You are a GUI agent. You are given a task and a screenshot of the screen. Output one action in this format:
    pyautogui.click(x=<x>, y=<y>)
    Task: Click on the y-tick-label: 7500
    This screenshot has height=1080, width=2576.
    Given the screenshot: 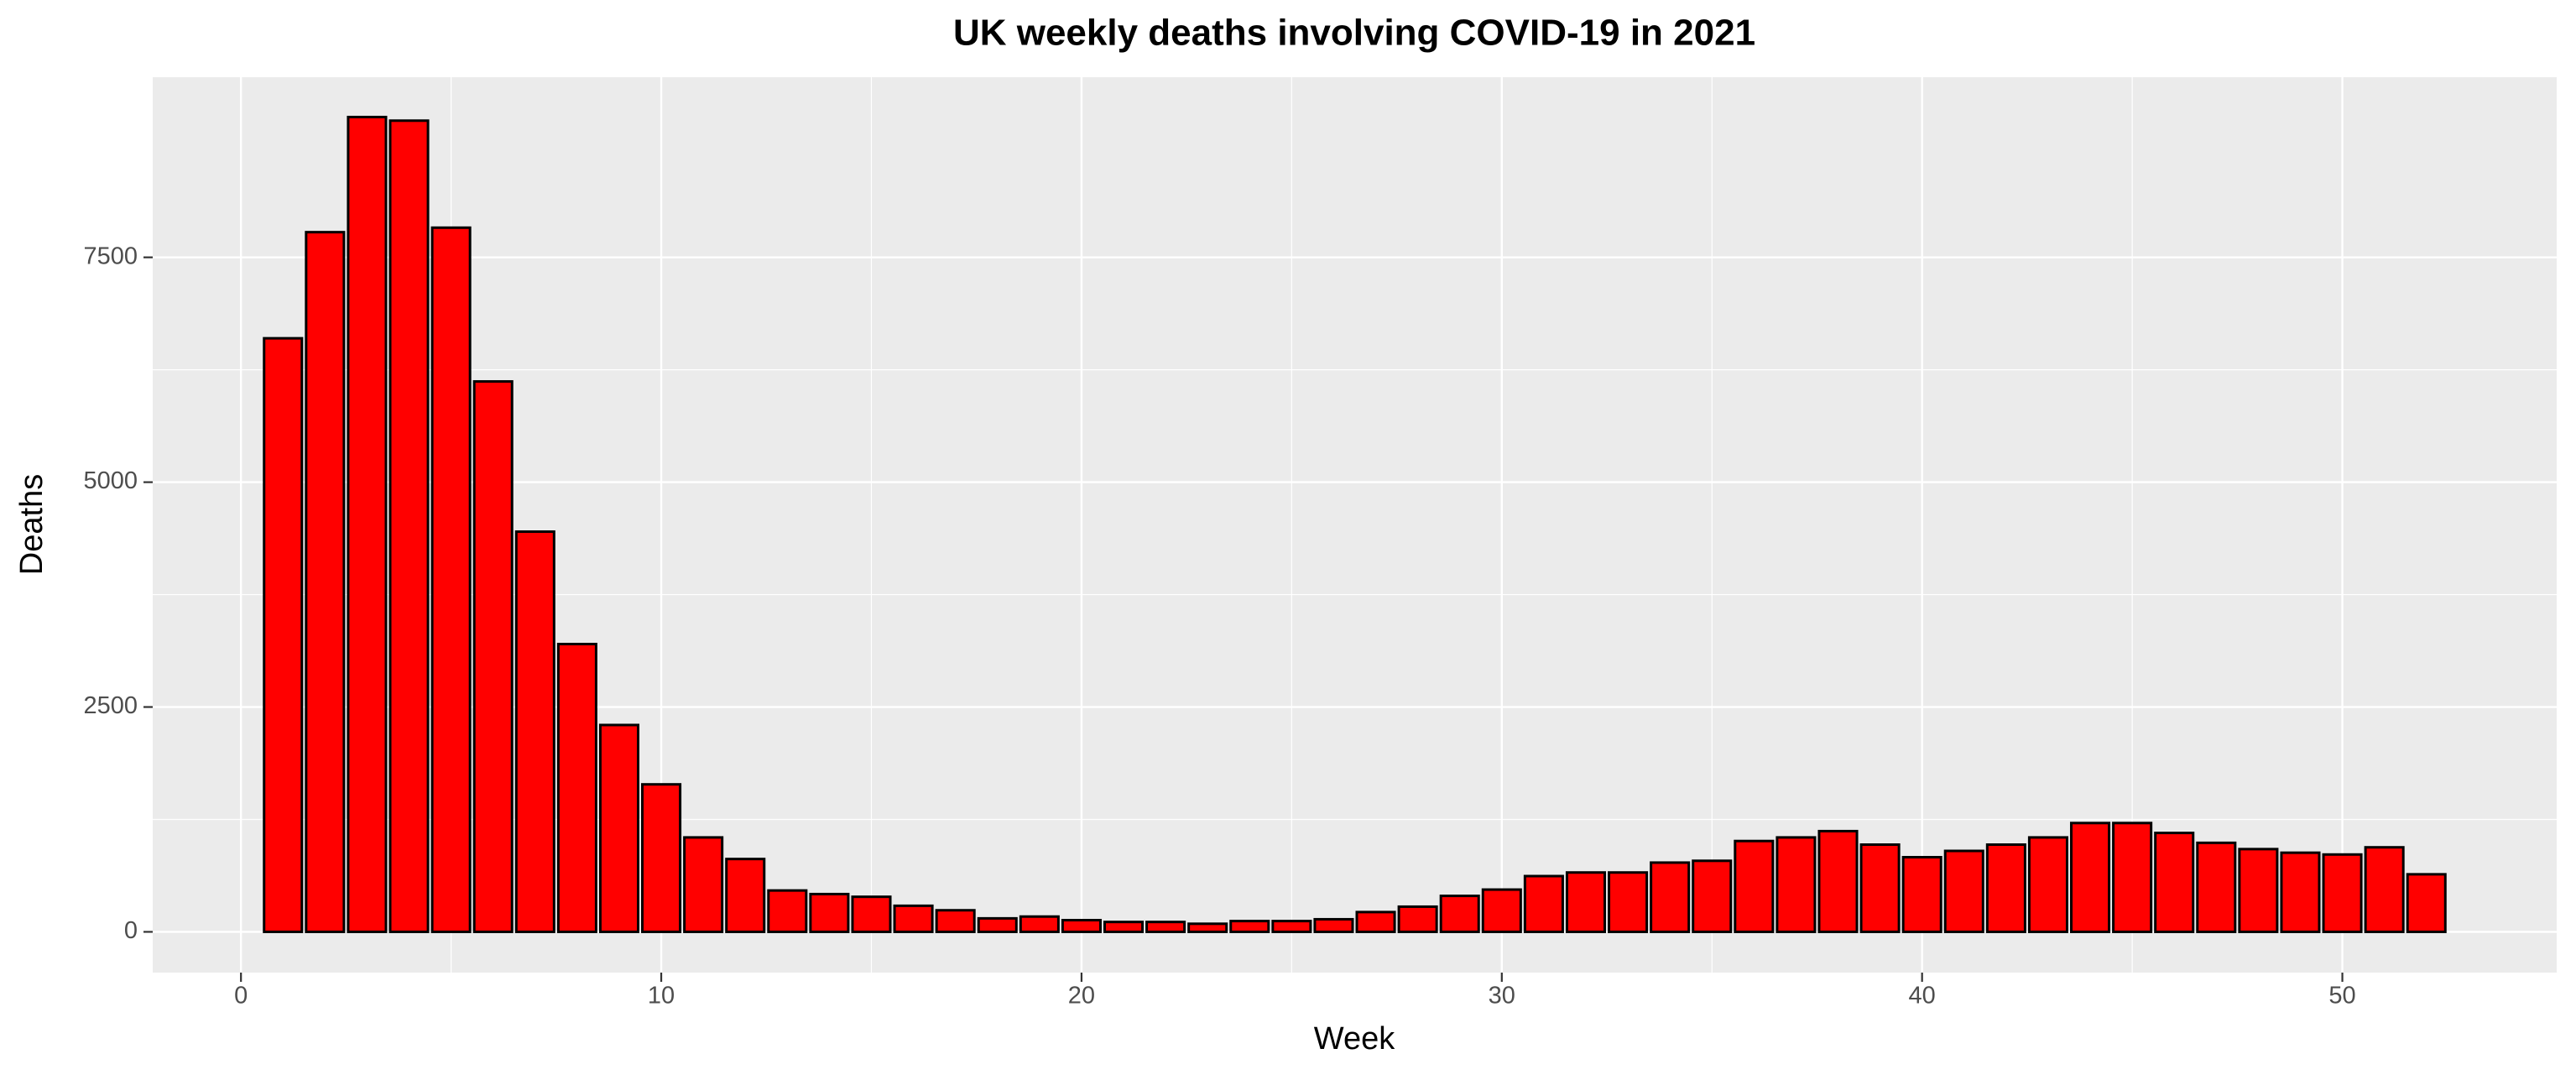 What is the action you would take?
    pyautogui.click(x=110, y=256)
    